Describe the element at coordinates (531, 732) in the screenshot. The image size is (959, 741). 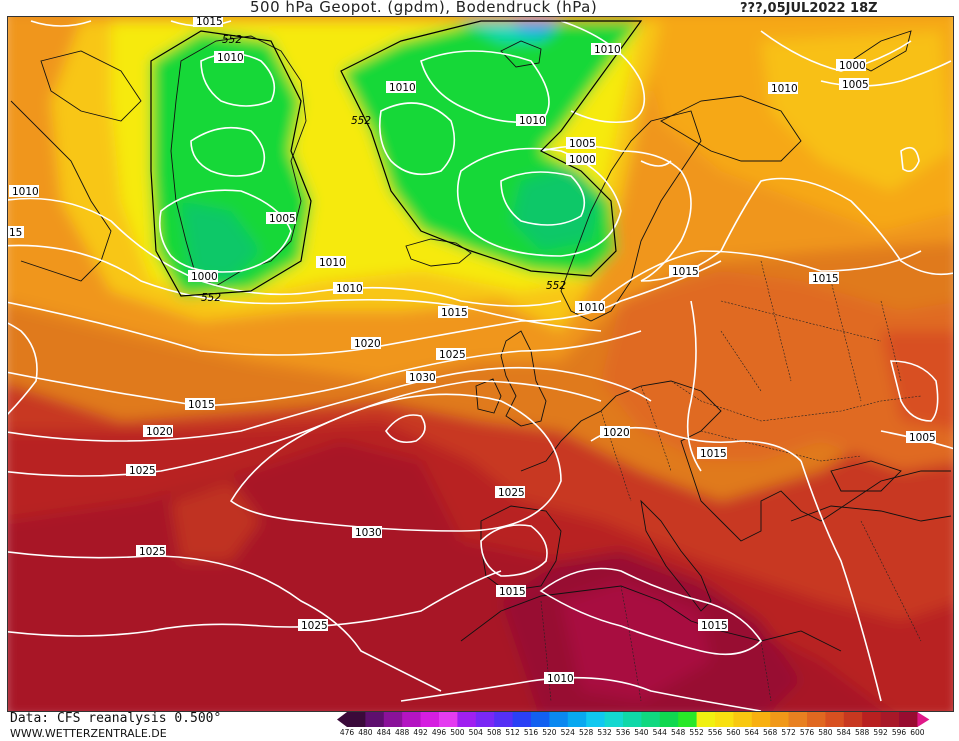
I see `legend-tick-label: 516` at that location.